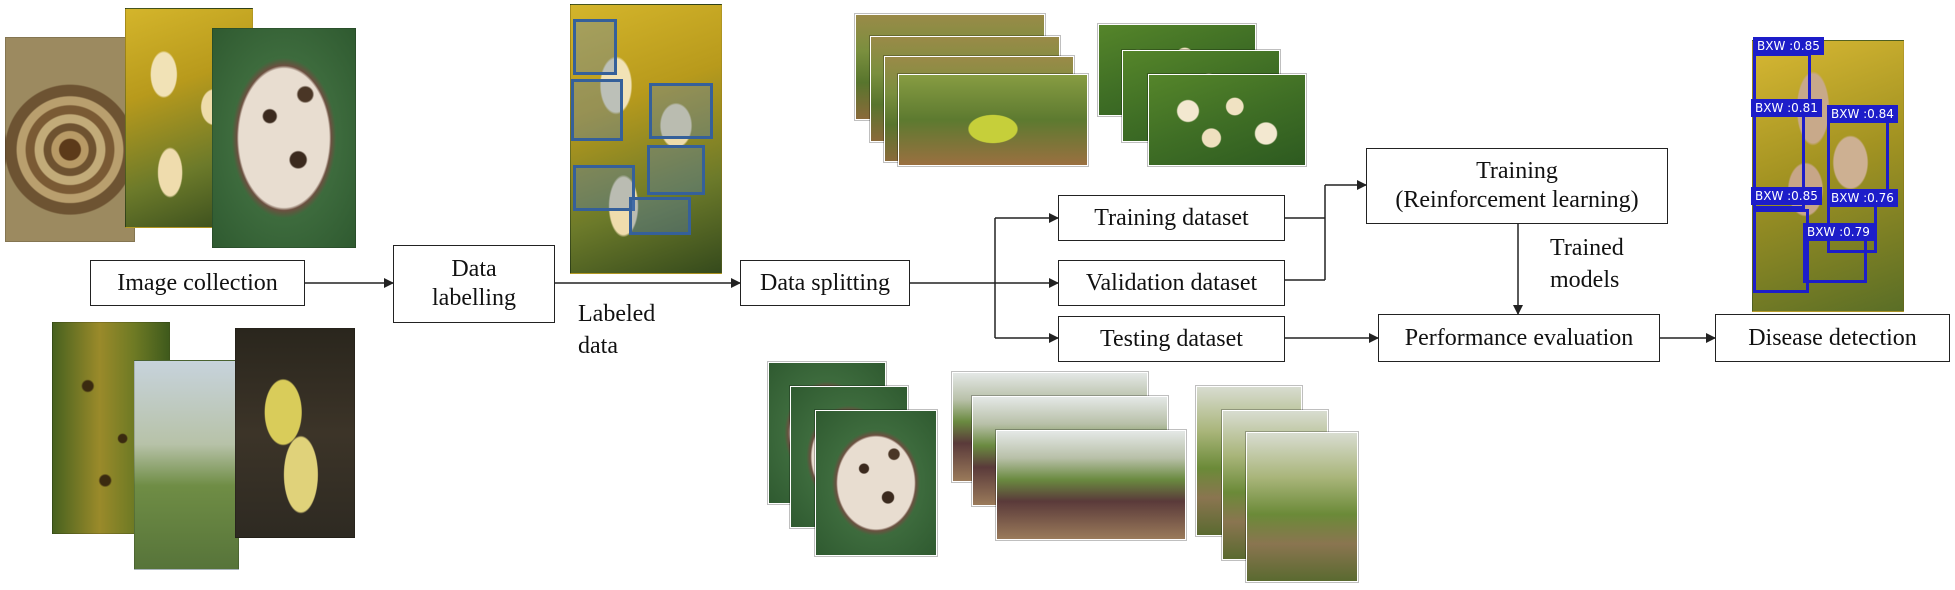 This screenshot has width=1955, height=590. What do you see at coordinates (1587, 264) in the screenshot?
I see `trained-models-annotation: Trained models` at bounding box center [1587, 264].